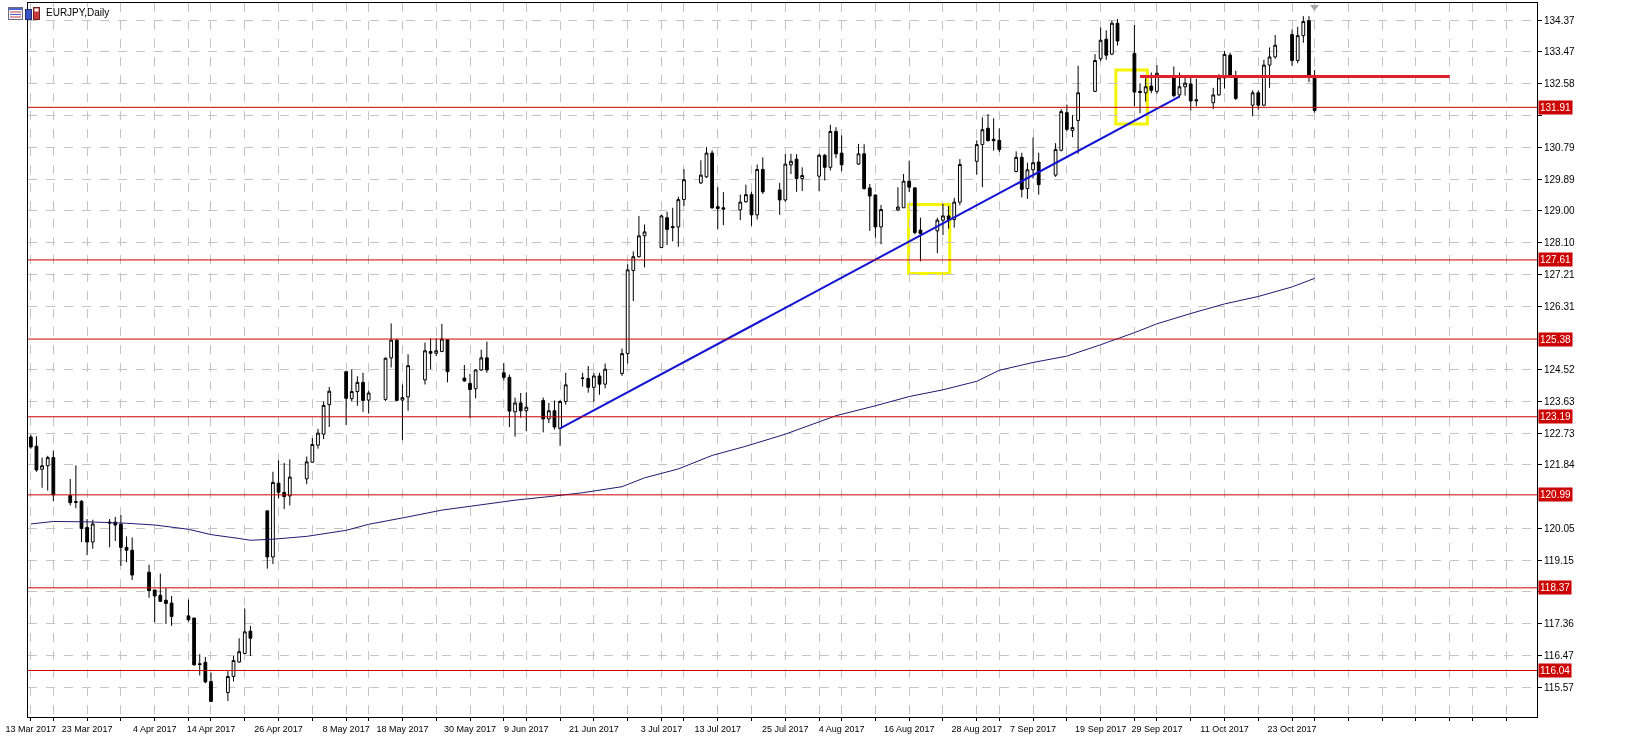 Image resolution: width=1651 pixels, height=737 pixels. What do you see at coordinates (1559, 624) in the screenshot?
I see `y-tick-label: 117.36` at bounding box center [1559, 624].